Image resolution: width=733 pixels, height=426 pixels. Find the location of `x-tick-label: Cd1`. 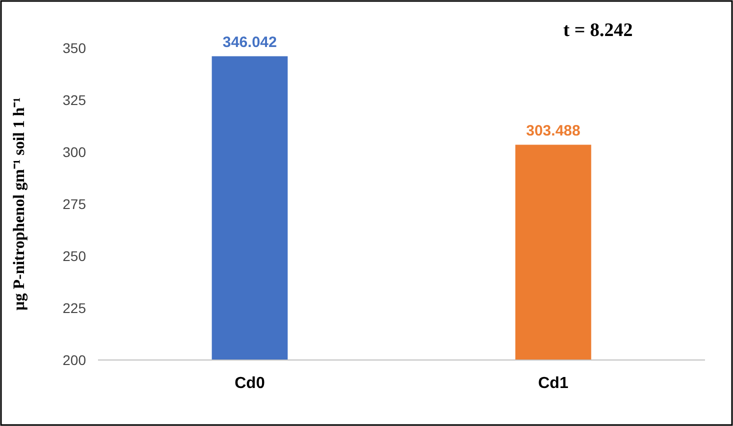

x-tick-label: Cd1 is located at coordinates (553, 383).